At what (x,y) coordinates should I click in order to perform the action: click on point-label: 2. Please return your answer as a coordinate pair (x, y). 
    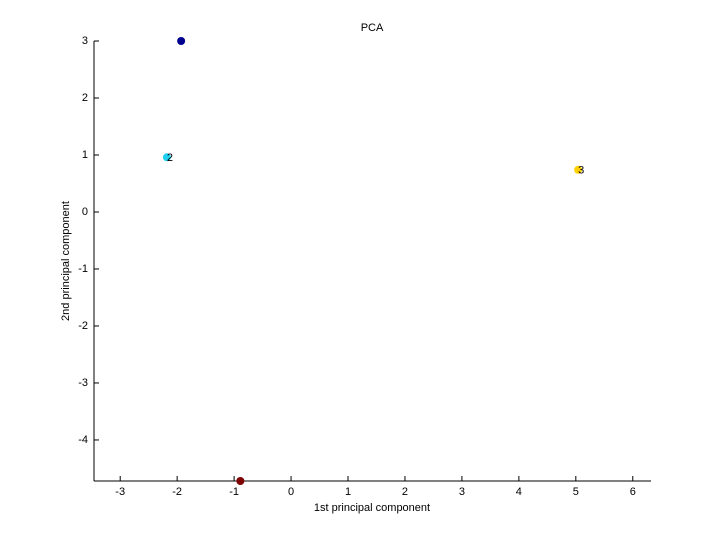
    Looking at the image, I should click on (170, 158).